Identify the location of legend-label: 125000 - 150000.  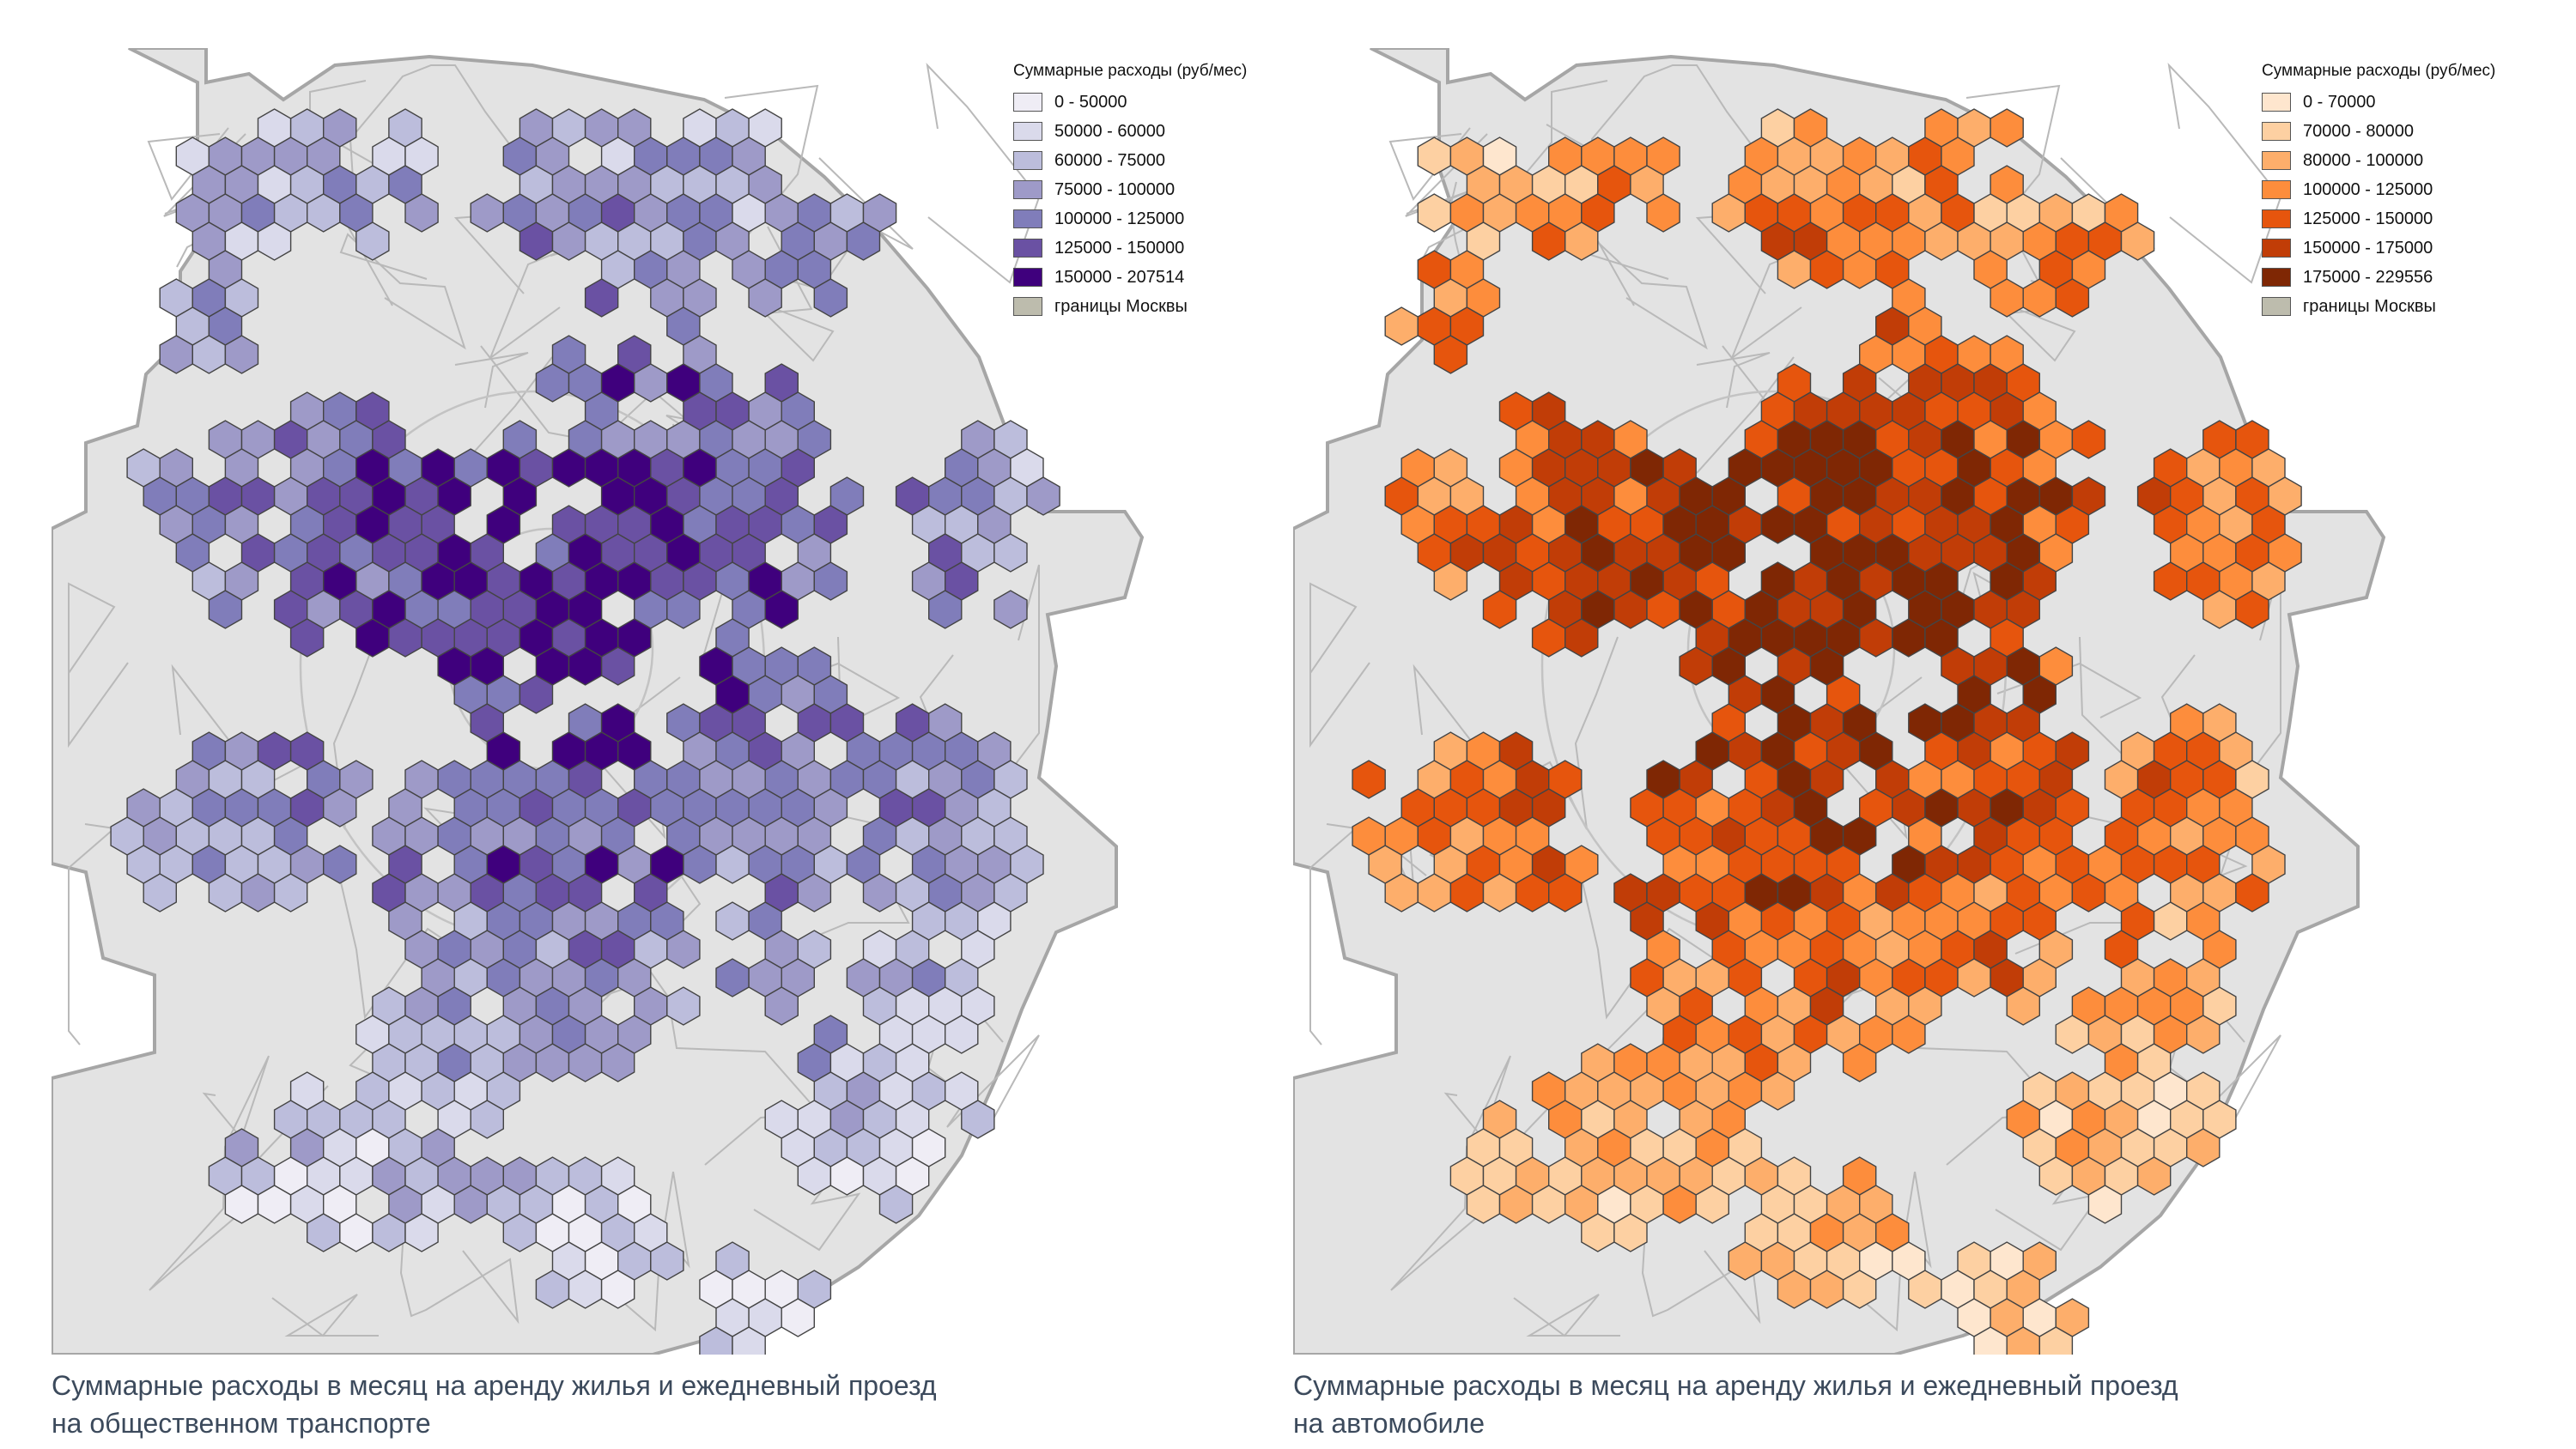
(1119, 248).